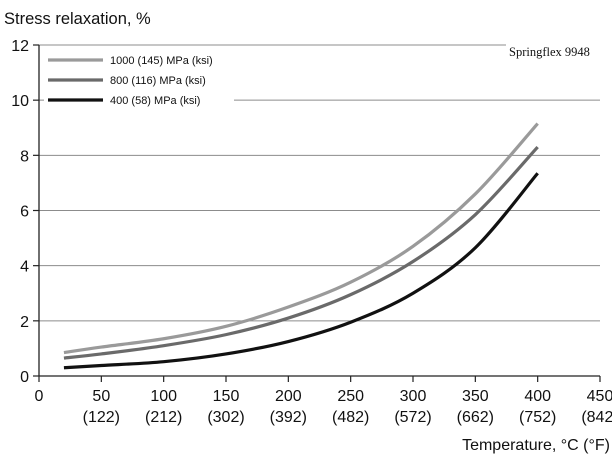 This screenshot has height=455, width=612. Describe the element at coordinates (20, 101) in the screenshot. I see `y-tick-label-10: 10` at that location.